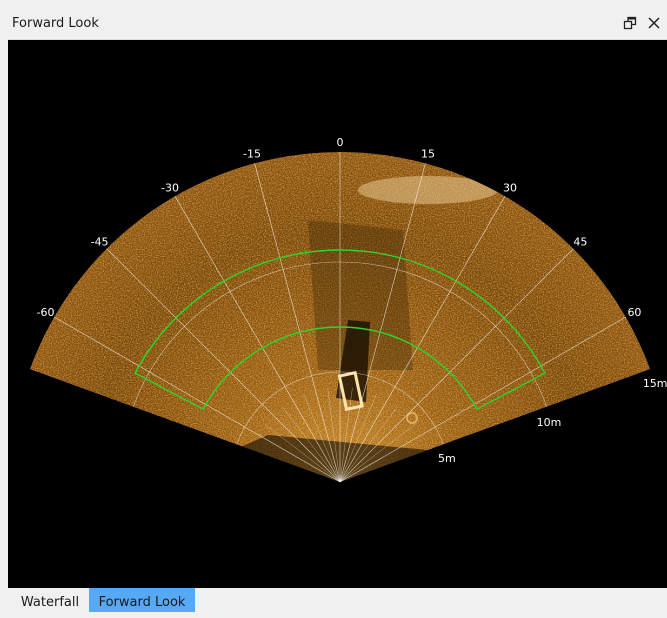 This screenshot has height=618, width=667. I want to click on bearing-label: -45, so click(100, 242).